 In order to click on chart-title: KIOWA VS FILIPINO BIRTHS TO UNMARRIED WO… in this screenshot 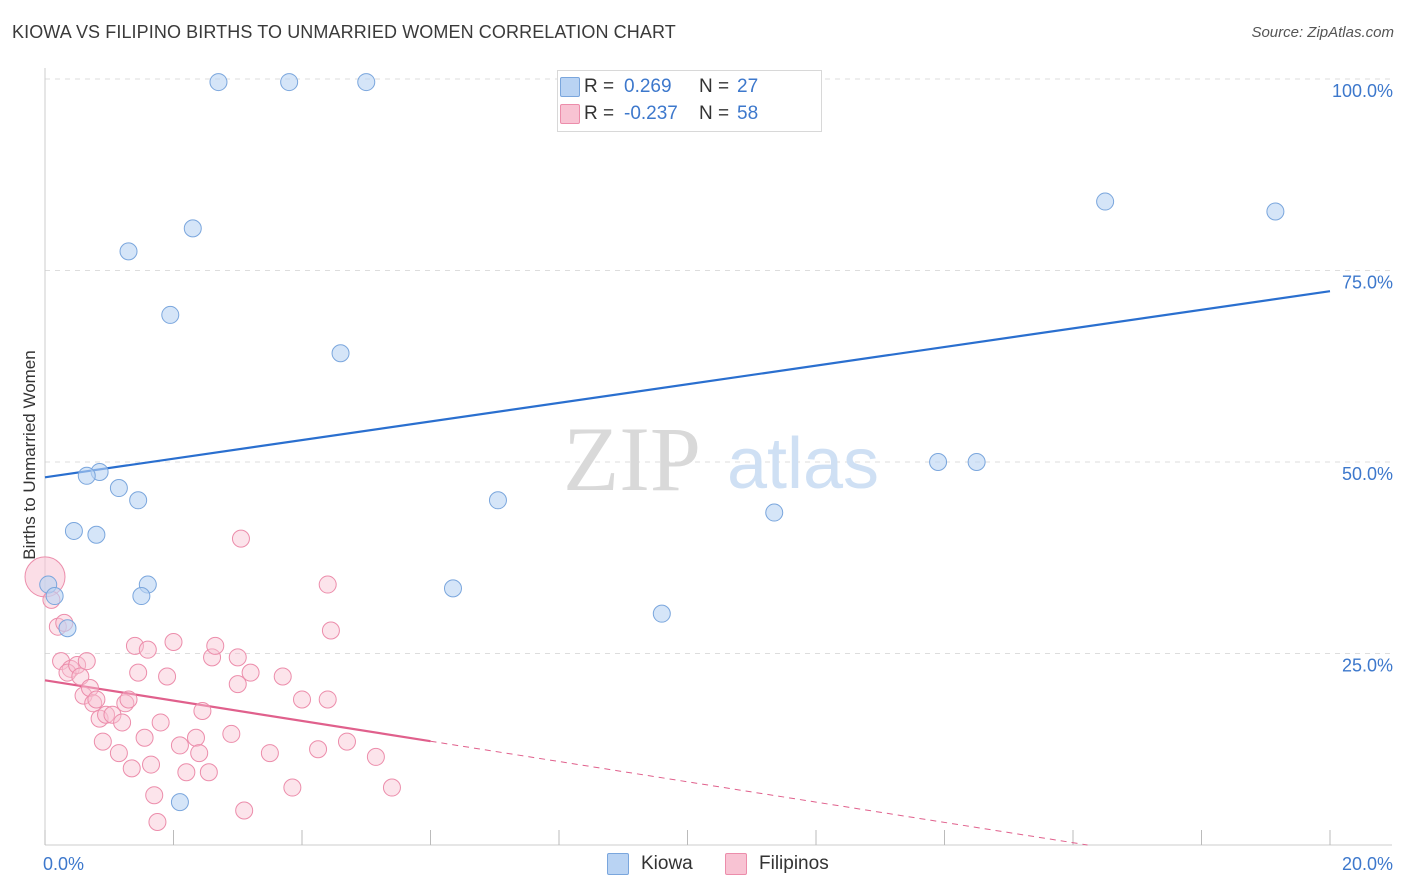, I will do `click(344, 32)`.